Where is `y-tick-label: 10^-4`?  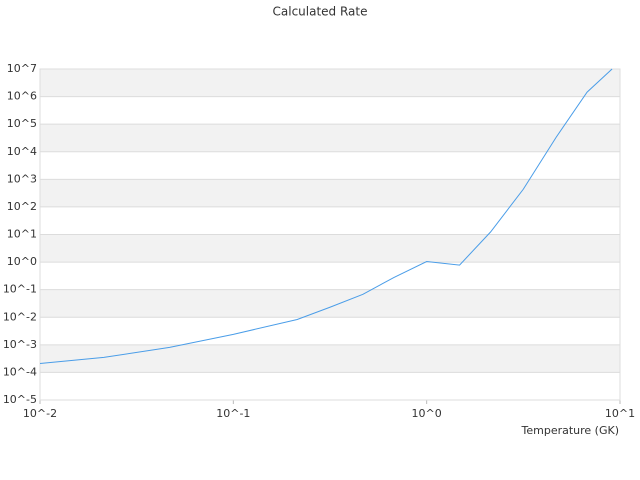
y-tick-label: 10^-4 is located at coordinates (20, 371).